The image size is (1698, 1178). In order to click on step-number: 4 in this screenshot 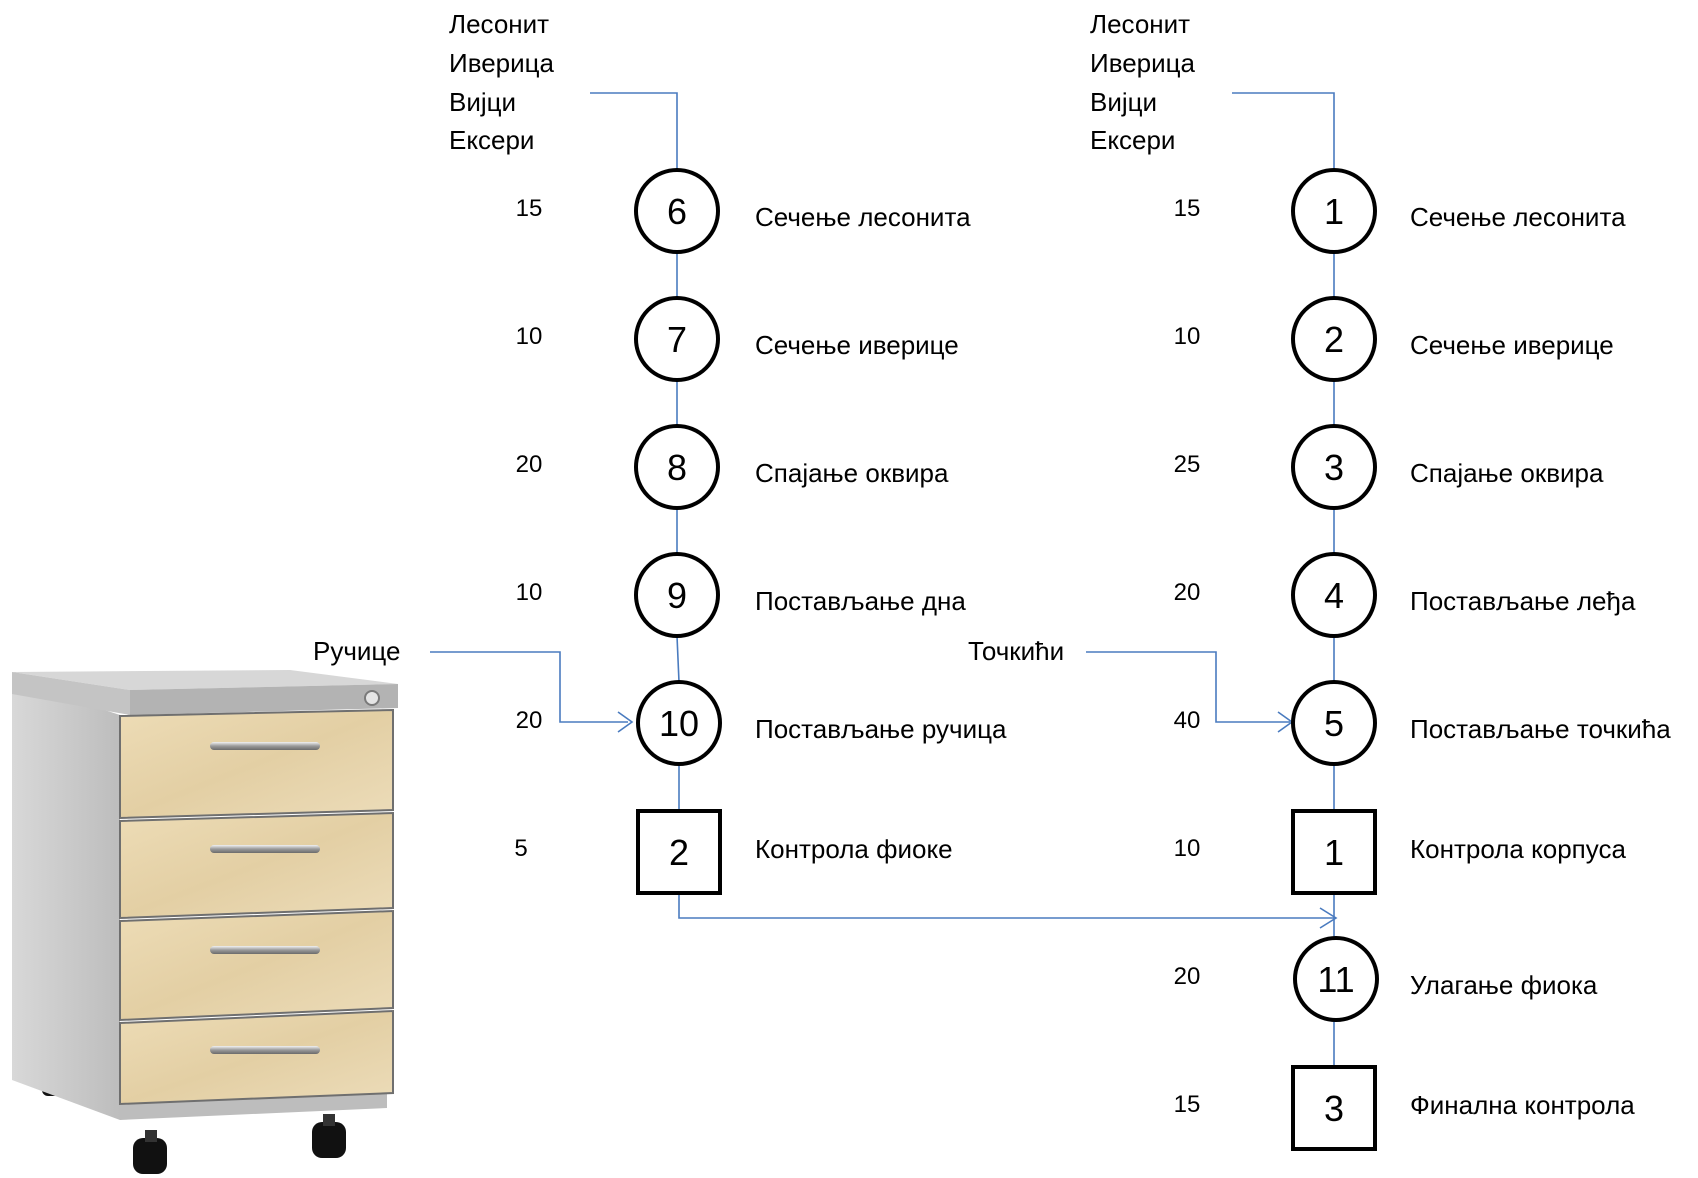, I will do `click(1334, 595)`.